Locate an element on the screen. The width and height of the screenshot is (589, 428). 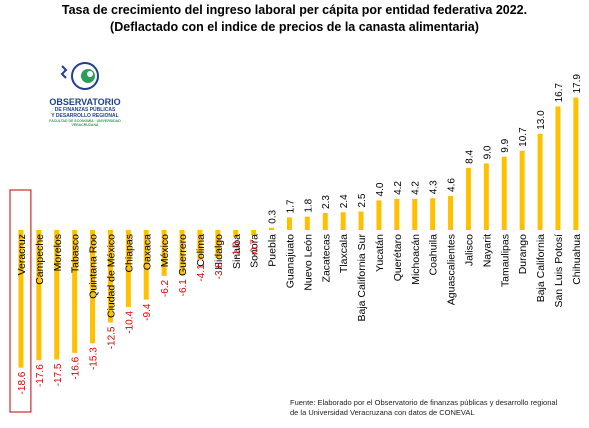
value-label: -10.4 is located at coordinates (129, 322).